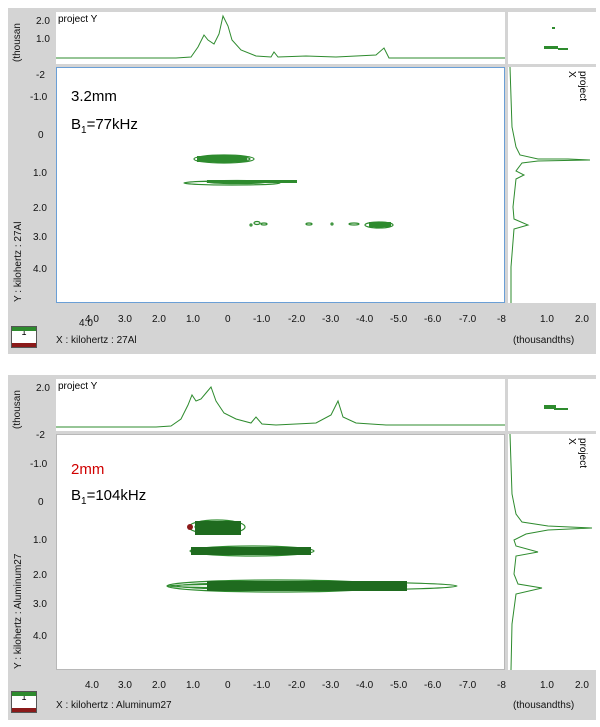 The image size is (600, 727). Describe the element at coordinates (109, 497) in the screenshot. I see `b1-field-annotation: B1=104kHz` at that location.